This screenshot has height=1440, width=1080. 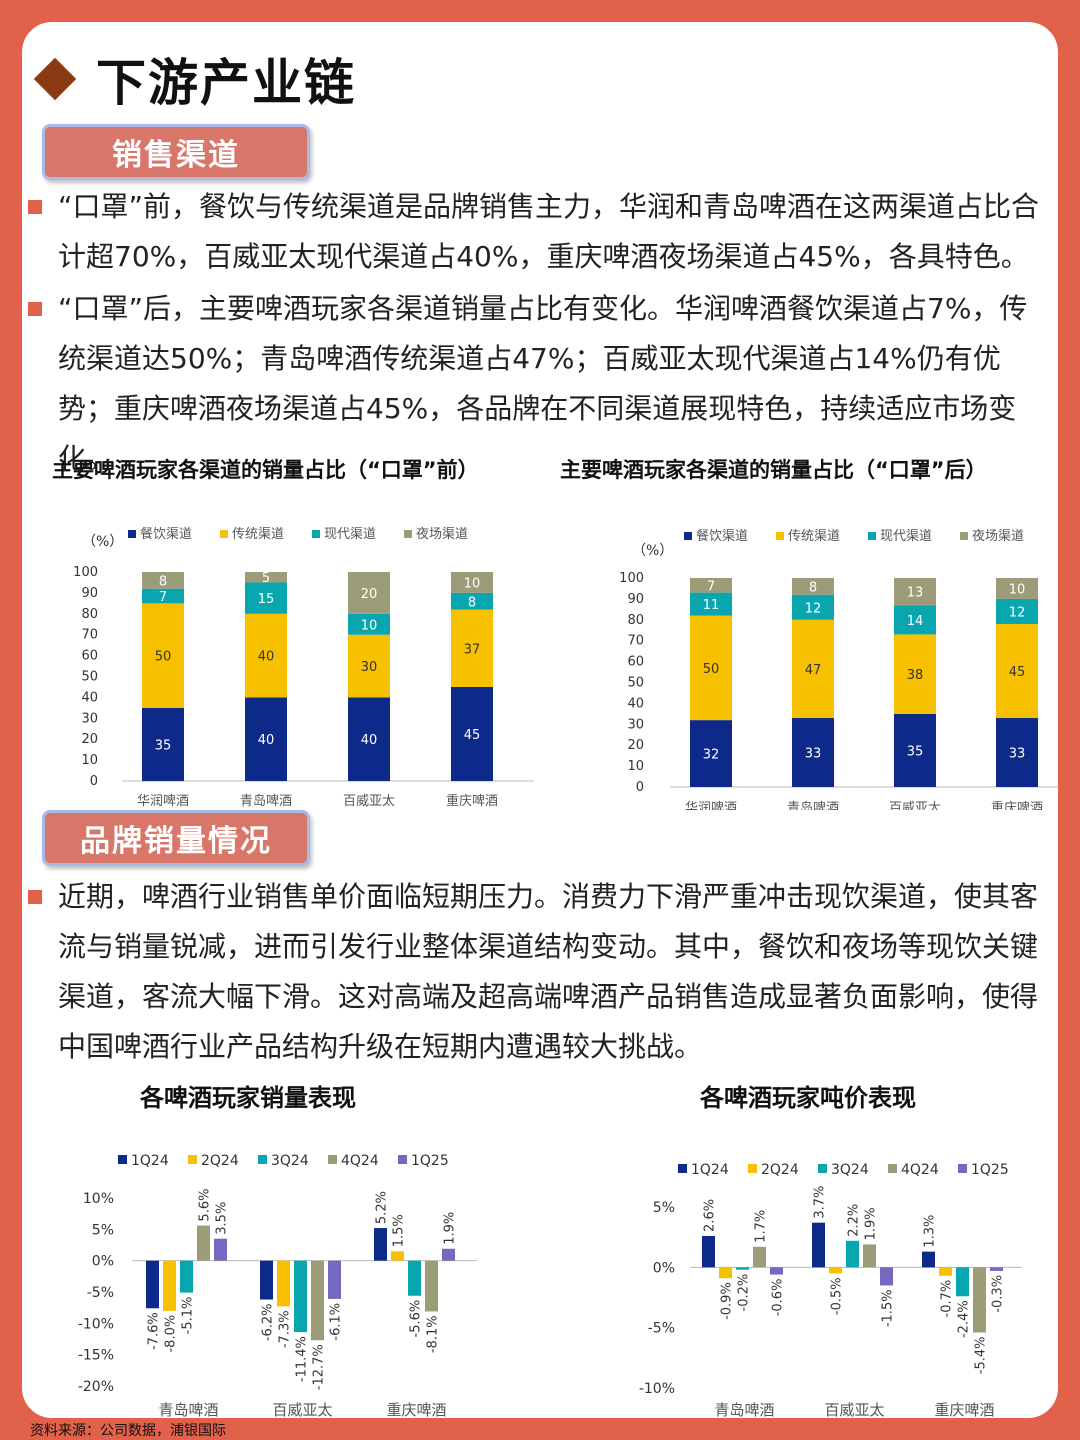 I want to click on data-label: 50, so click(x=711, y=669).